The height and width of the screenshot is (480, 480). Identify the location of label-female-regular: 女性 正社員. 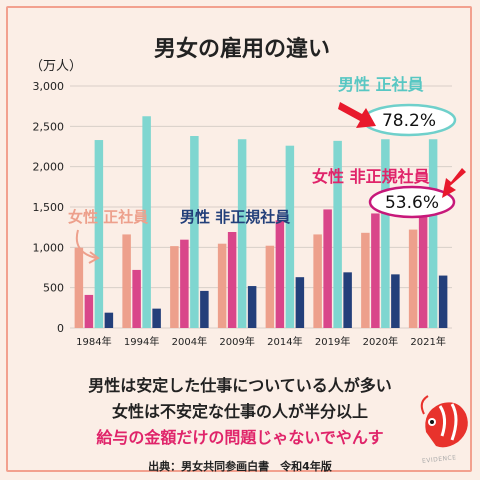
(108, 217).